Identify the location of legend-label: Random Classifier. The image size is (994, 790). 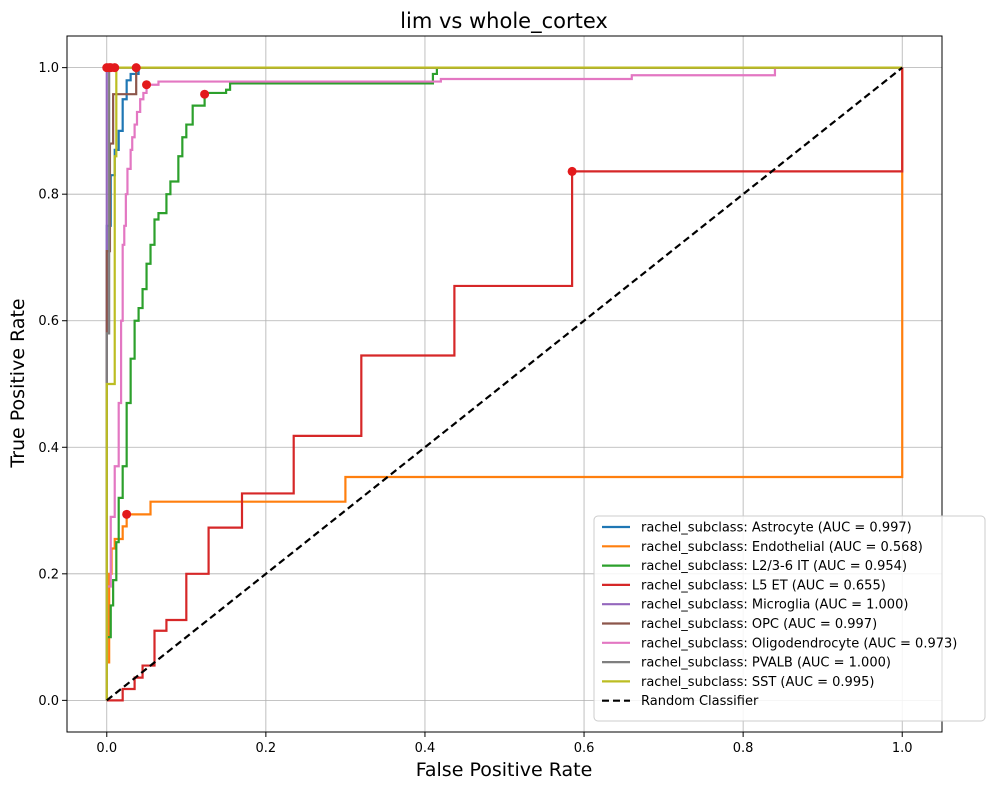
(700, 701).